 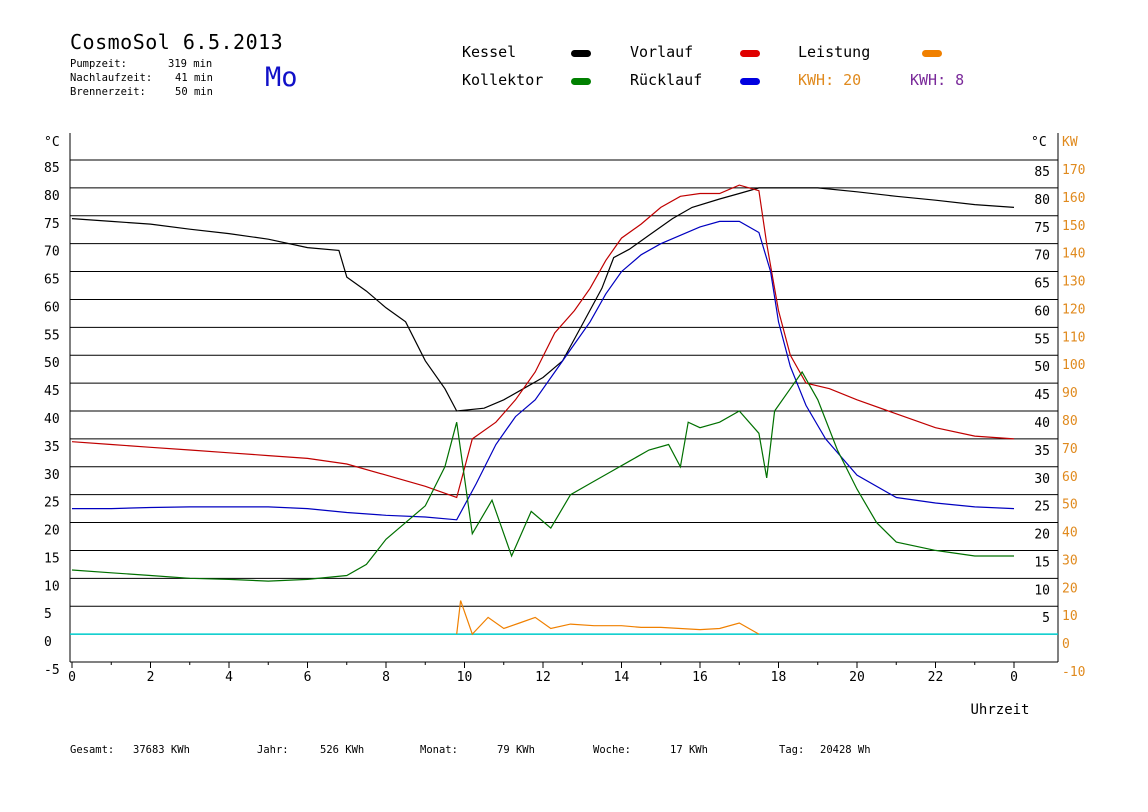 I want to click on legend-kessel-label: Kessel, so click(x=489, y=52).